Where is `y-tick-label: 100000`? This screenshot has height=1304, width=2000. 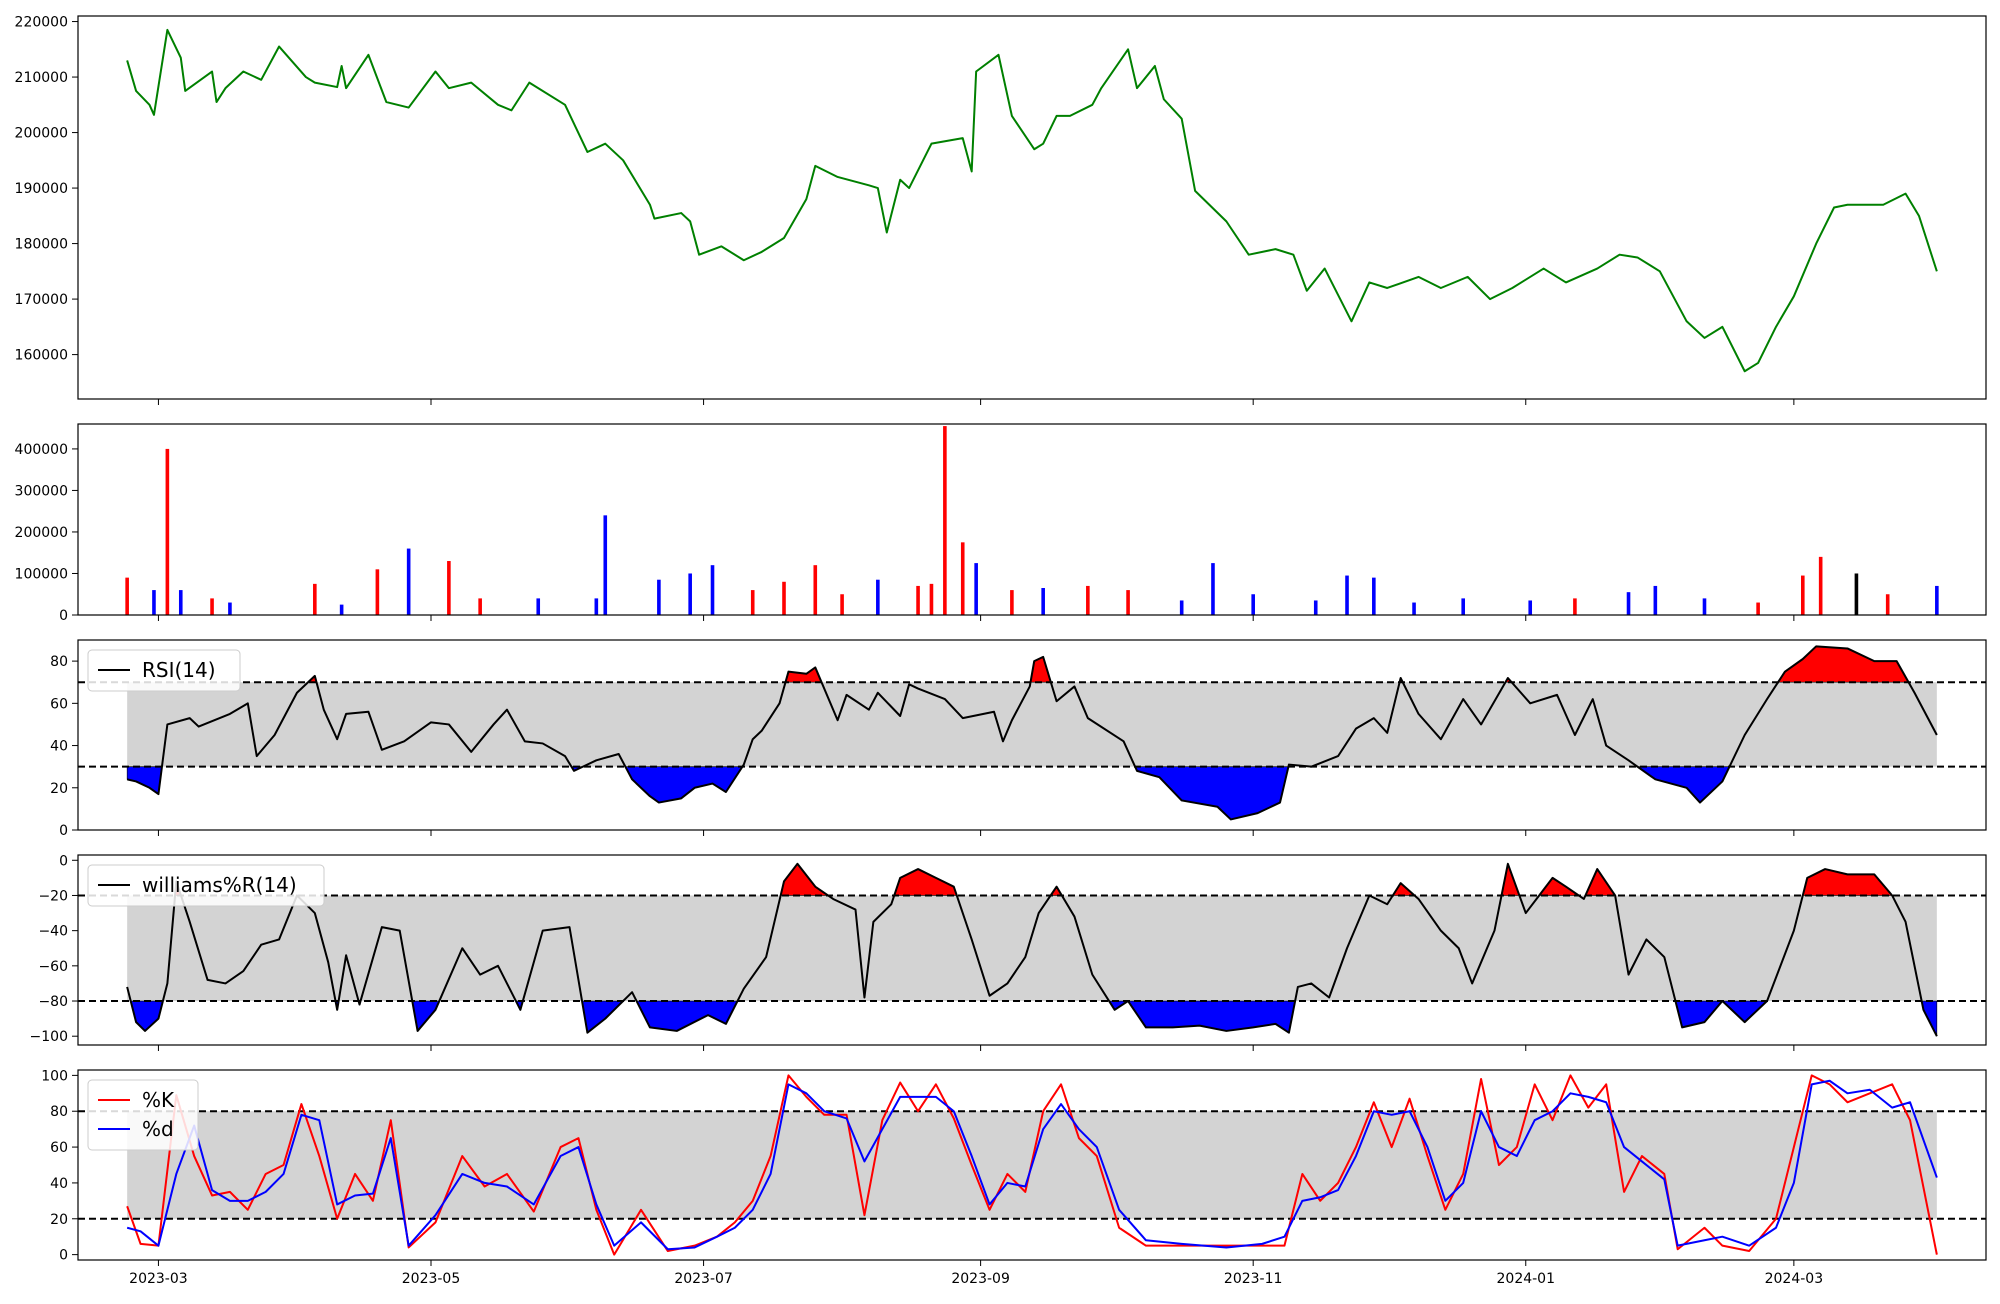 y-tick-label: 100000 is located at coordinates (41, 574).